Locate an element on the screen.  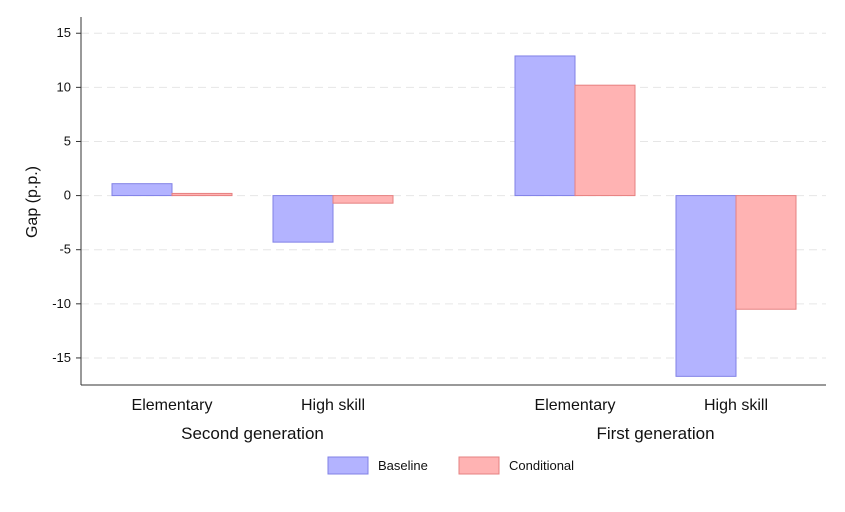
group-label: Second generation is located at coordinates (252, 433).